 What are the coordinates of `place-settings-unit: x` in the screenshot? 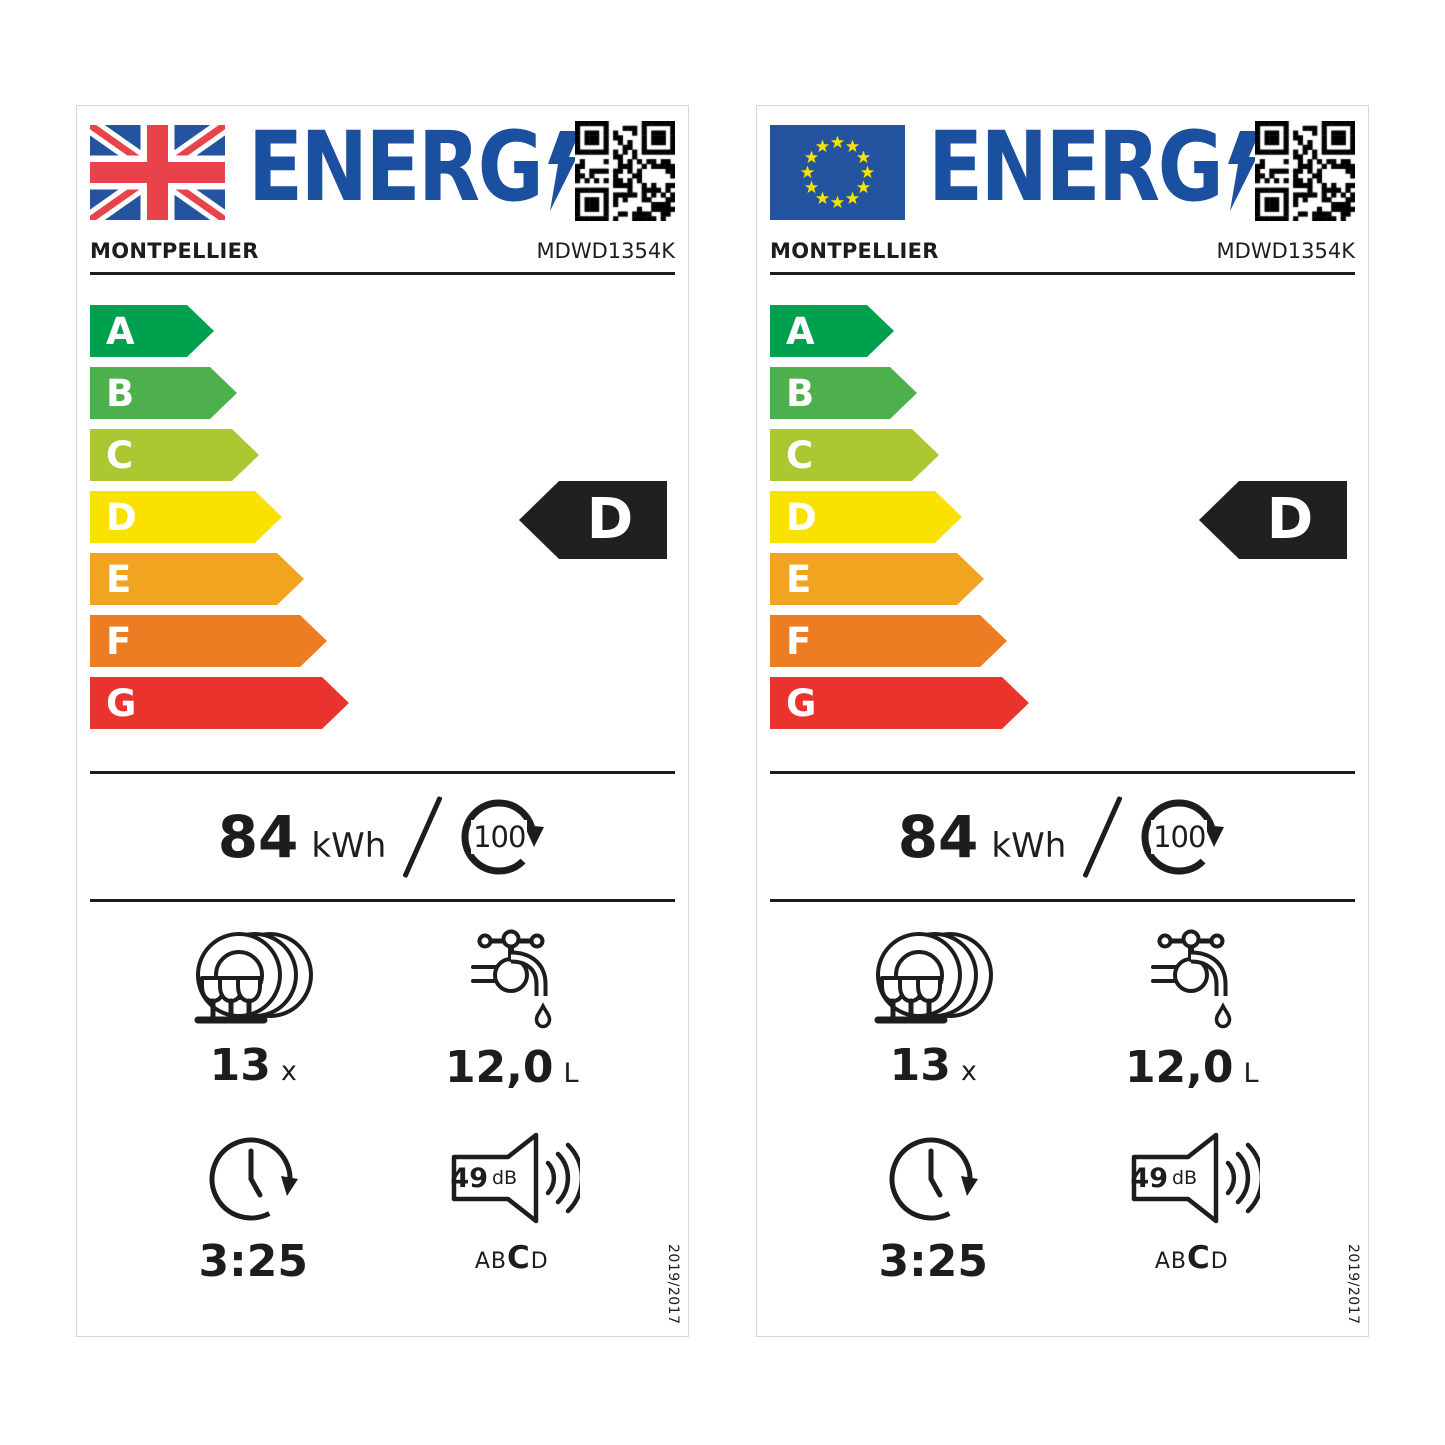 It's located at (968, 1071).